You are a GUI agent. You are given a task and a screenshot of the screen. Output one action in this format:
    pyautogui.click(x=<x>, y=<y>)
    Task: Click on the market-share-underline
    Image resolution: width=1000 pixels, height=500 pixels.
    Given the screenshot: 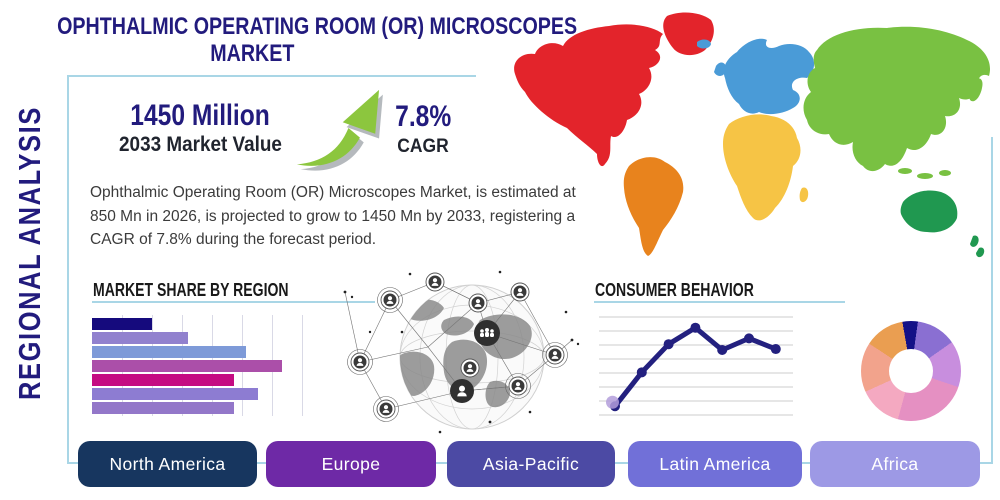 What is the action you would take?
    pyautogui.click(x=233, y=302)
    